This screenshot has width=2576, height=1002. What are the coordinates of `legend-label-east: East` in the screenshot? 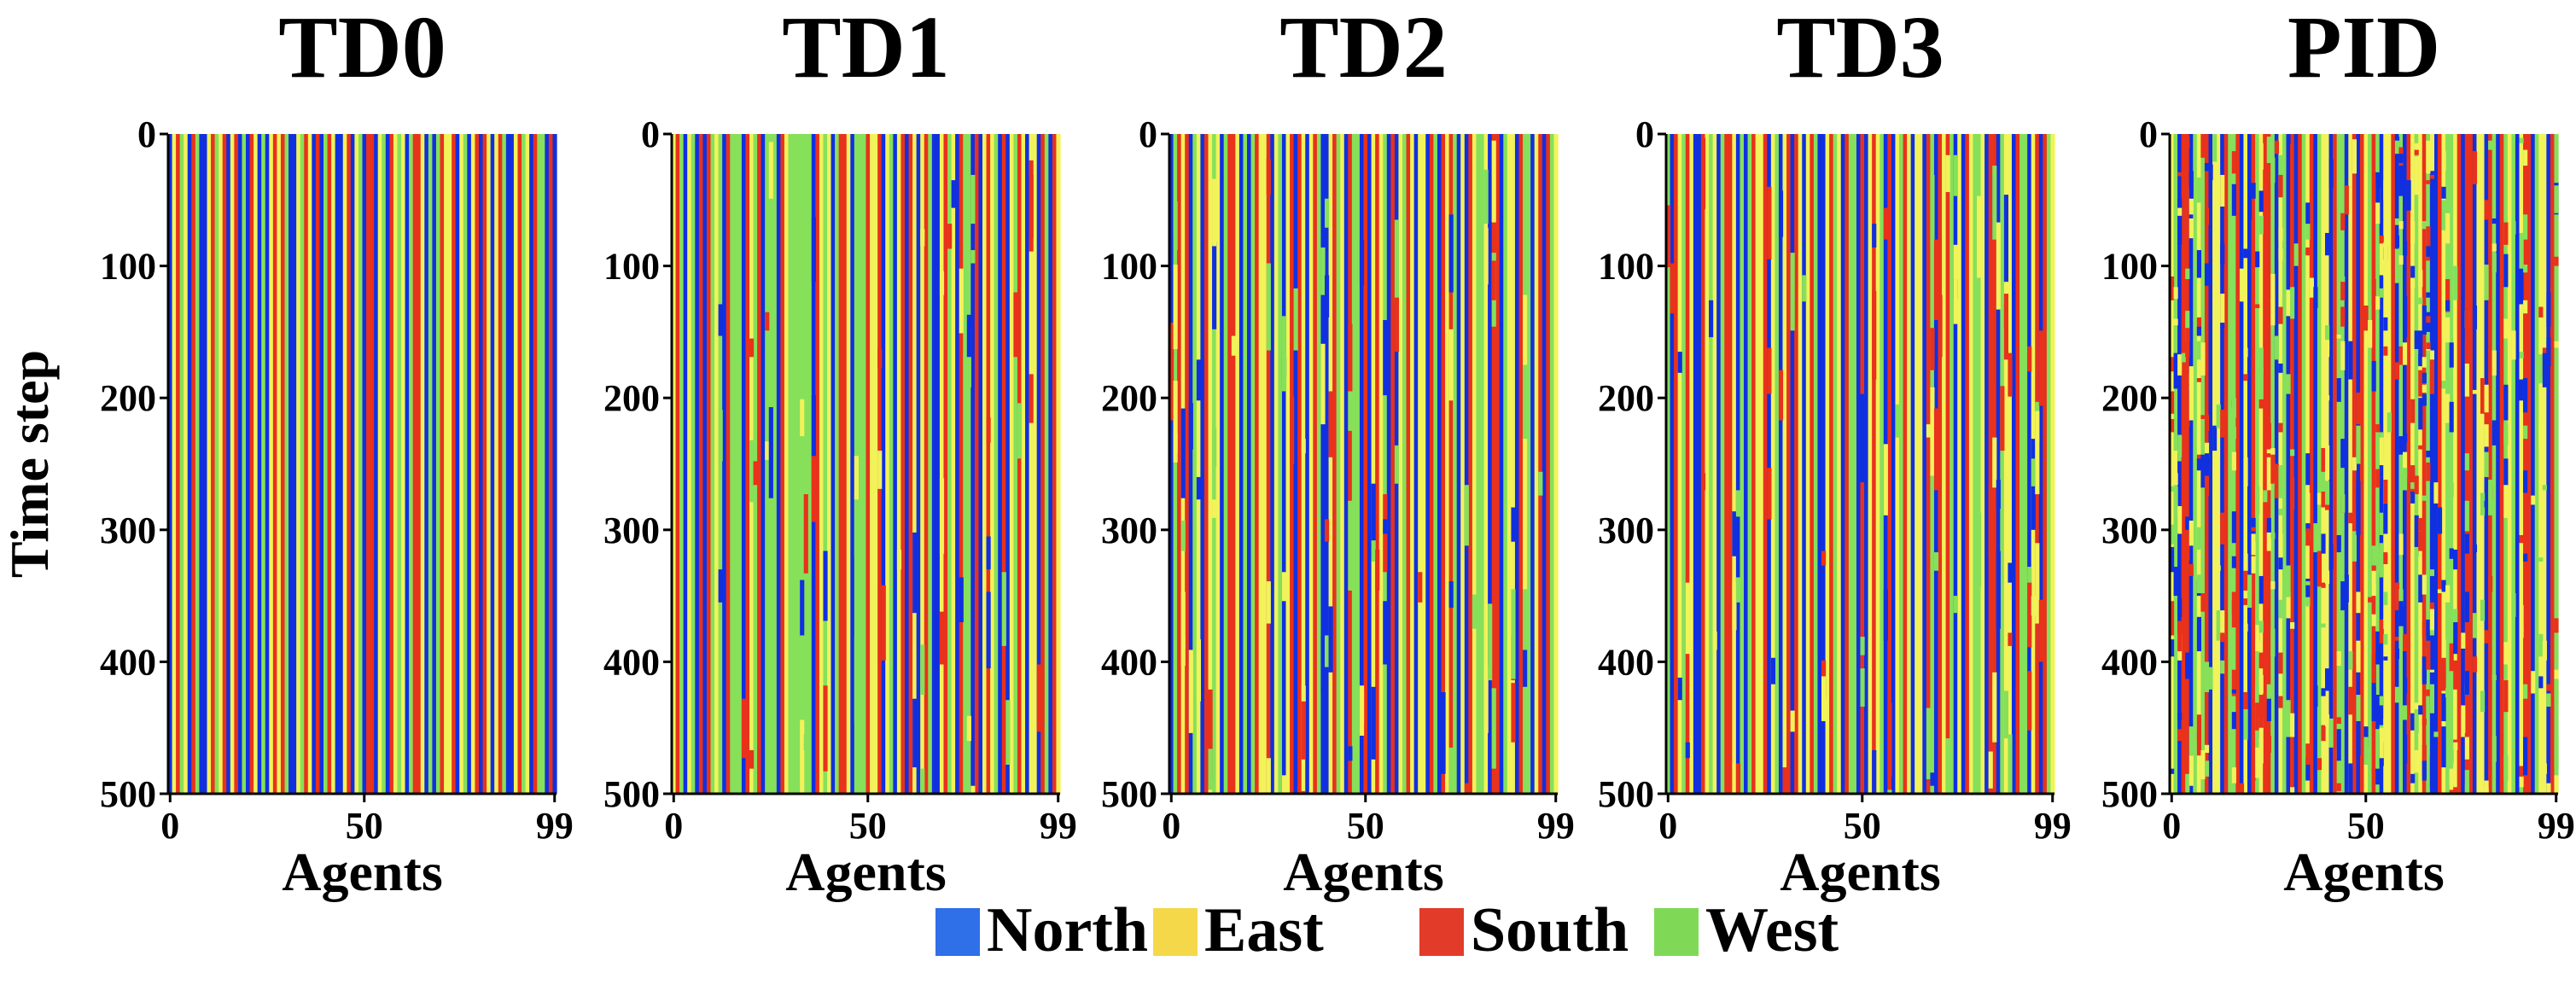 It's located at (1264, 930).